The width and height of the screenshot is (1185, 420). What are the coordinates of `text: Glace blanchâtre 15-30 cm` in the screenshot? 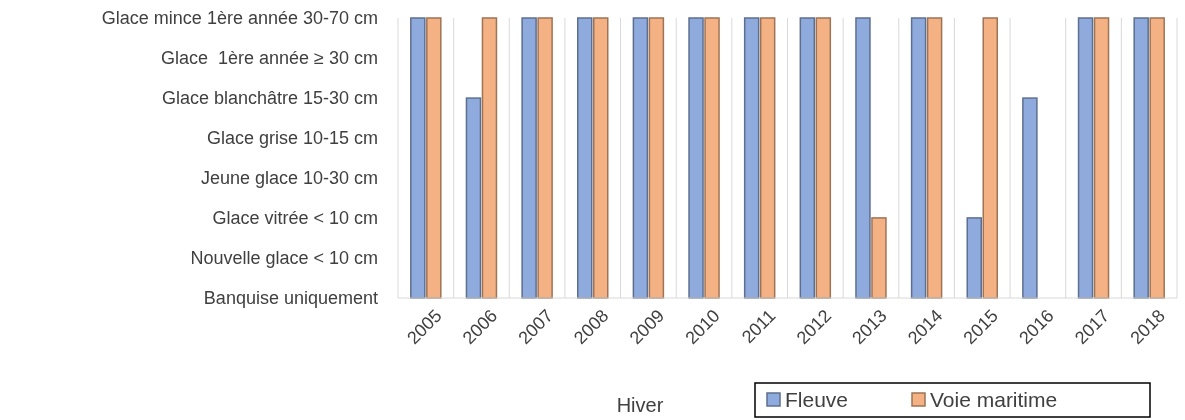 It's located at (269, 98).